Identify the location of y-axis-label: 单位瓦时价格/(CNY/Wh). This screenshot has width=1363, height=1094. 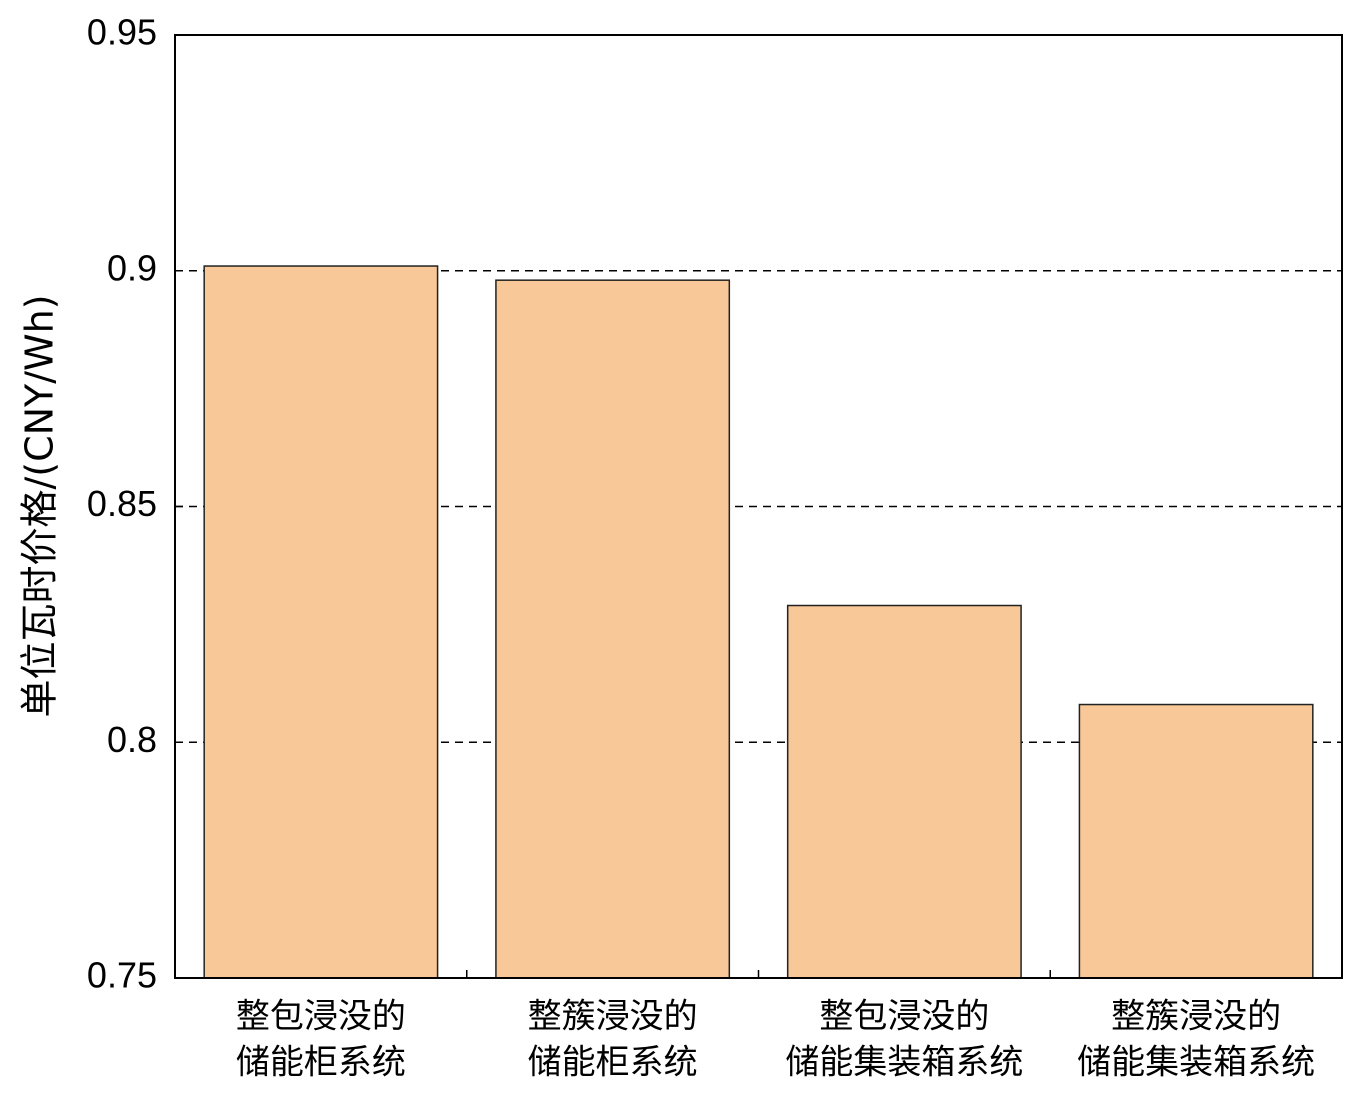
(40, 505).